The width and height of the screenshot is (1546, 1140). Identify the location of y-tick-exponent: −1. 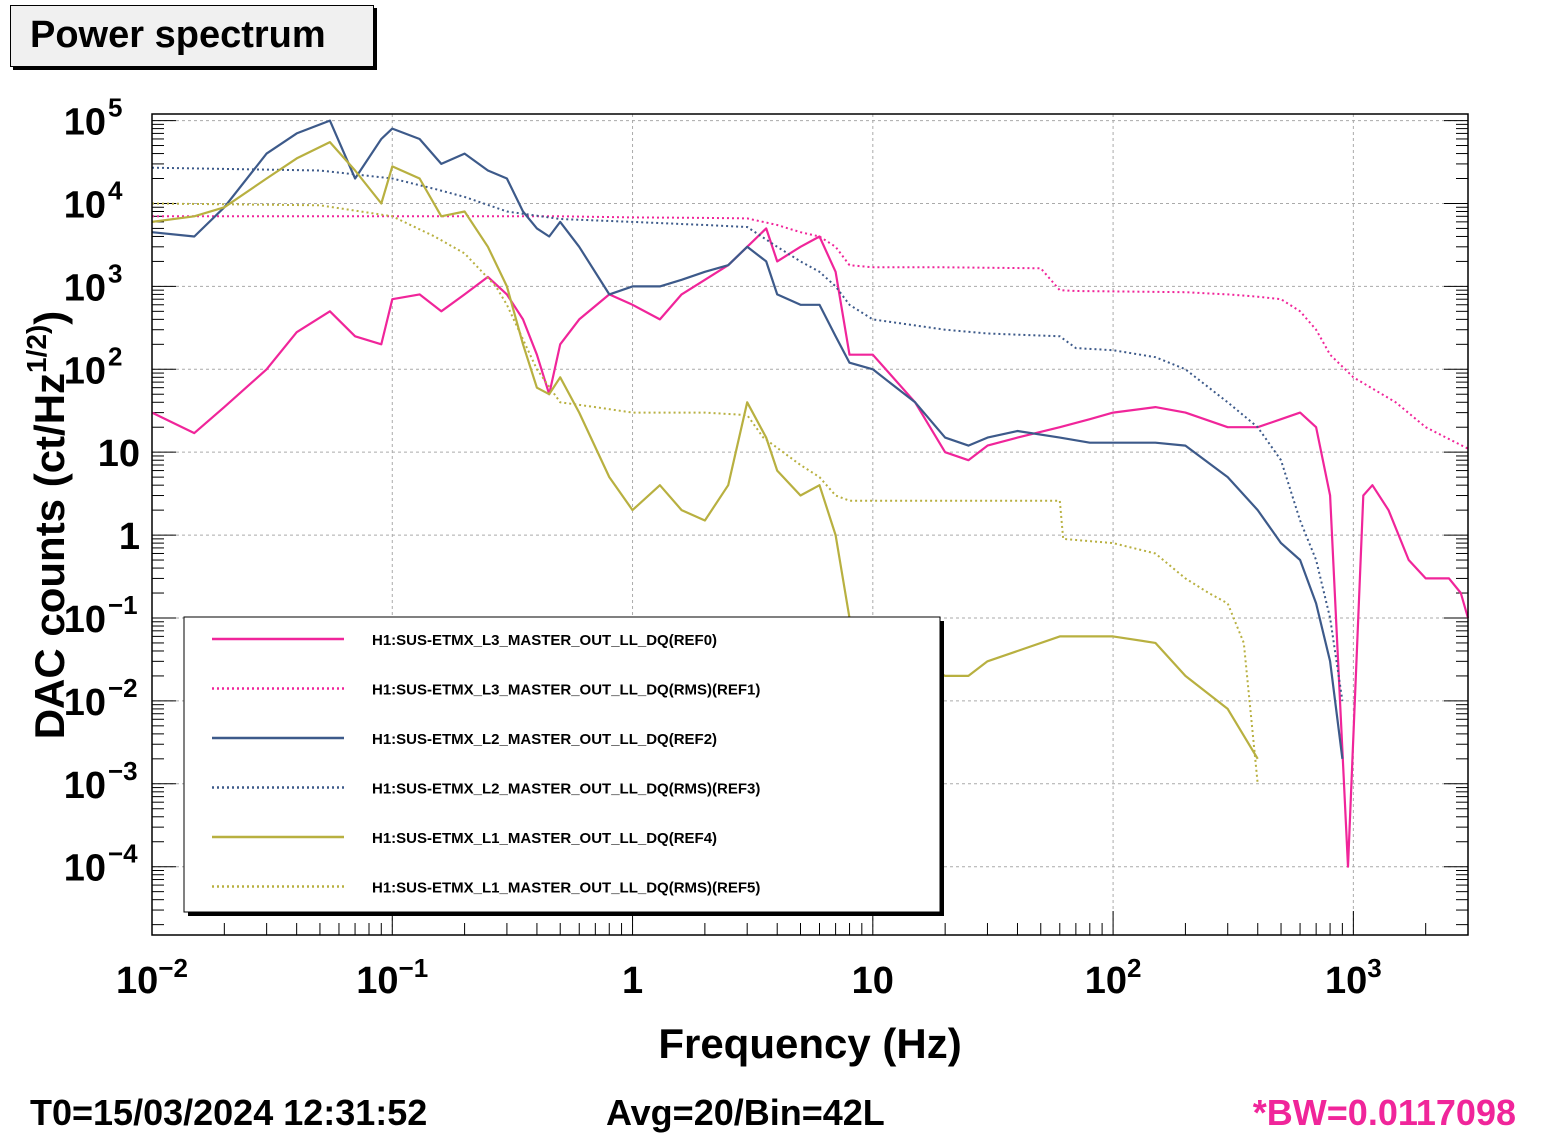
(123, 605).